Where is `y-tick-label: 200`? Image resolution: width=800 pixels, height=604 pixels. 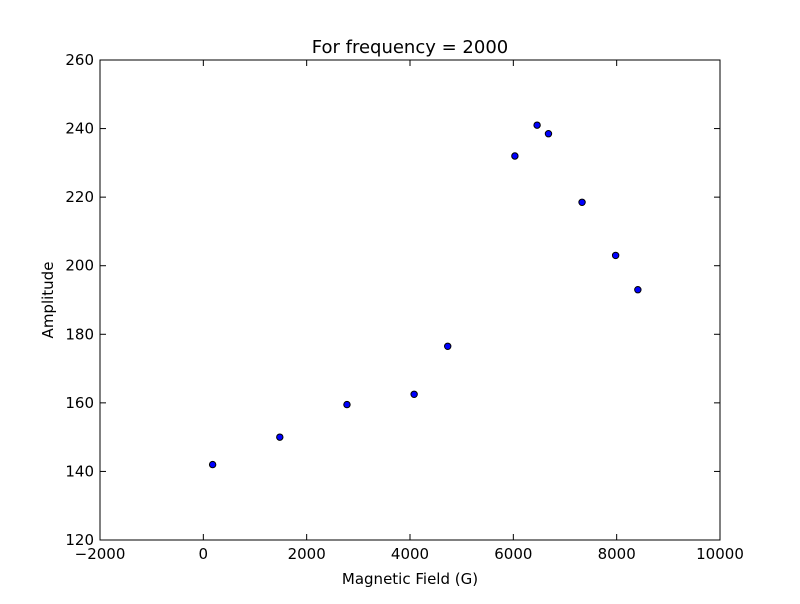
y-tick-label: 200 is located at coordinates (79, 266).